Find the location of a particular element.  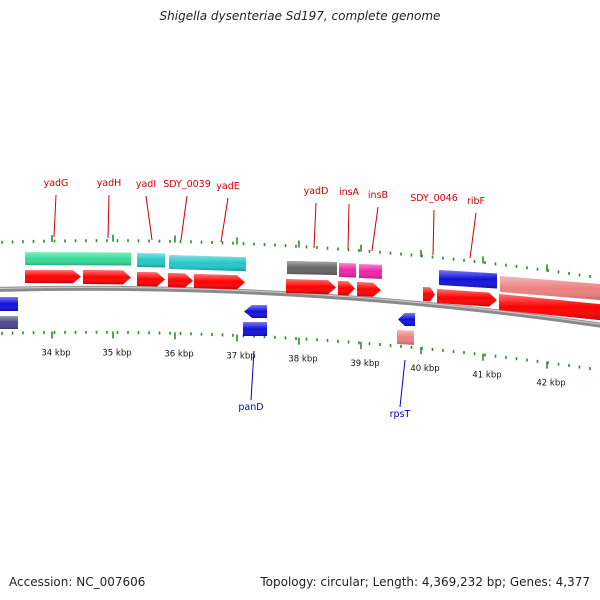

outer-tick-row is located at coordinates (296, 256).